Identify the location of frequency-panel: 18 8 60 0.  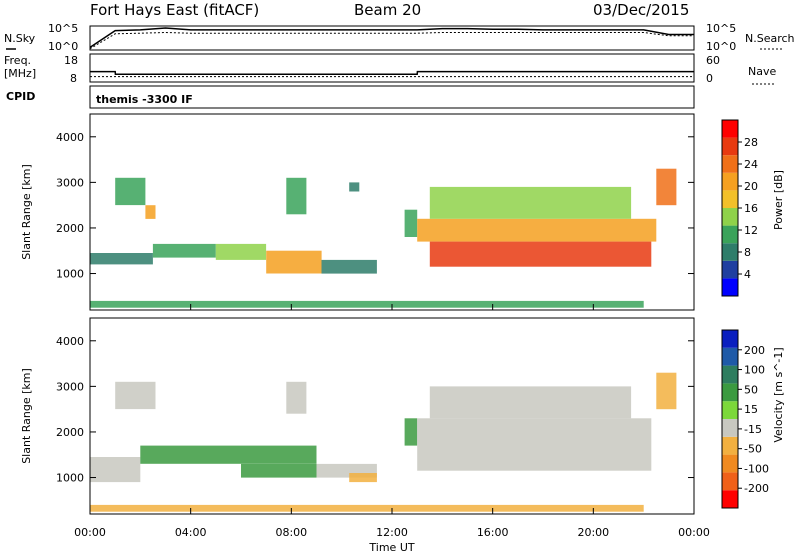
(392, 69).